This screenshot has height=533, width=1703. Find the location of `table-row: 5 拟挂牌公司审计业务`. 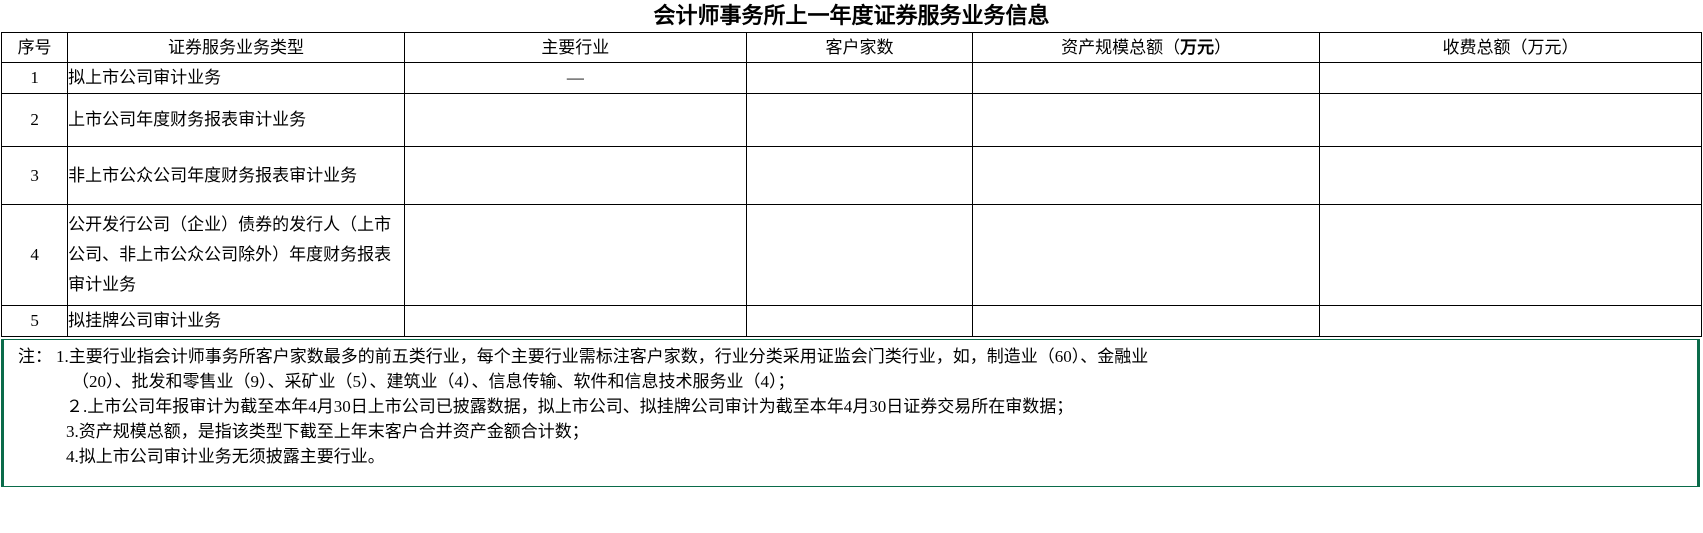

table-row: 5 拟挂牌公司审计业务 is located at coordinates (851, 321).